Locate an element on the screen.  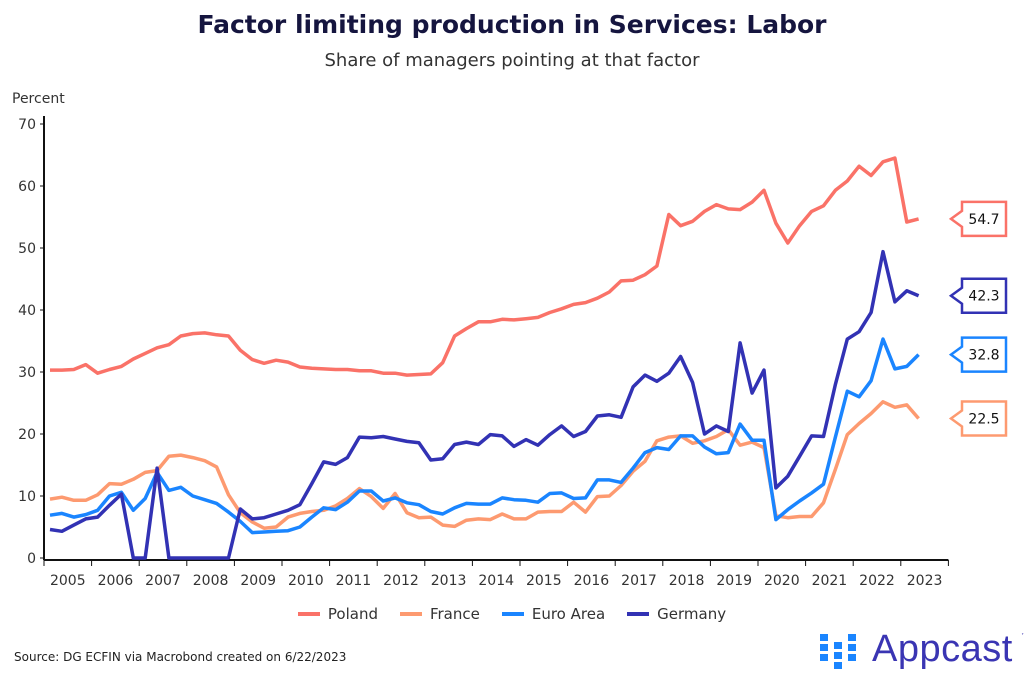
legend-item: Euro Area is located at coordinates (553, 614).